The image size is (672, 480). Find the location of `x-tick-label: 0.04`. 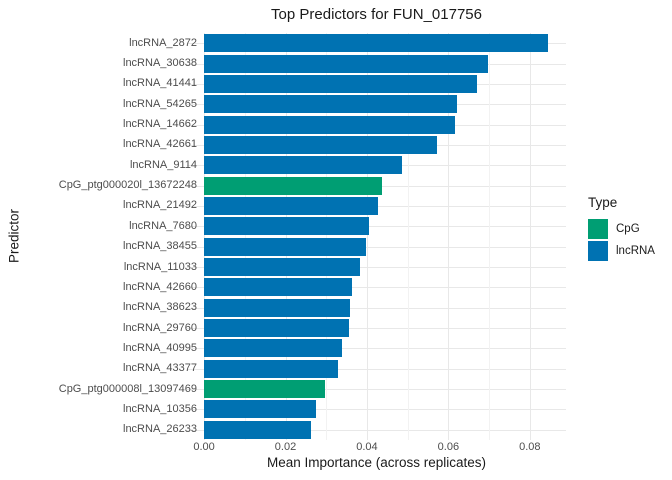

x-tick-label: 0.04 is located at coordinates (367, 447).